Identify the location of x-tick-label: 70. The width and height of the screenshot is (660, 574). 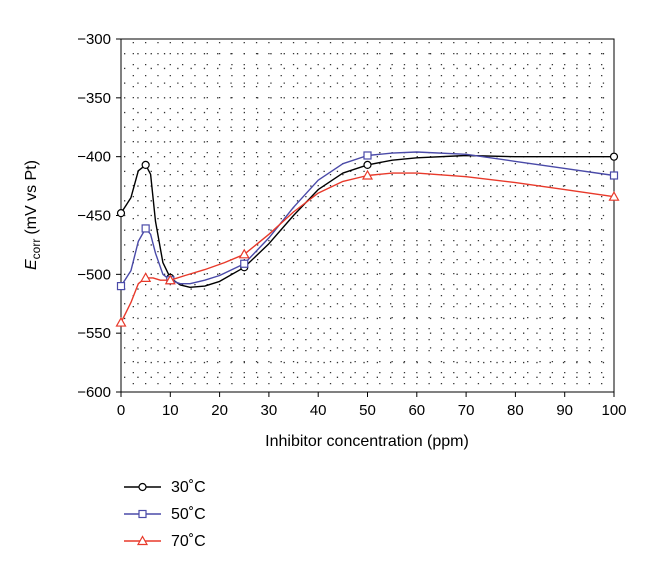
(466, 410).